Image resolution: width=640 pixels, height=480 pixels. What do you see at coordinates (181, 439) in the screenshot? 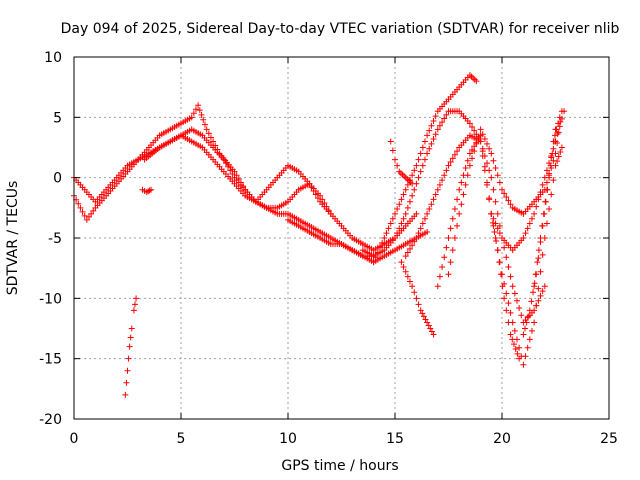
I see `x-tick-label: 5` at bounding box center [181, 439].